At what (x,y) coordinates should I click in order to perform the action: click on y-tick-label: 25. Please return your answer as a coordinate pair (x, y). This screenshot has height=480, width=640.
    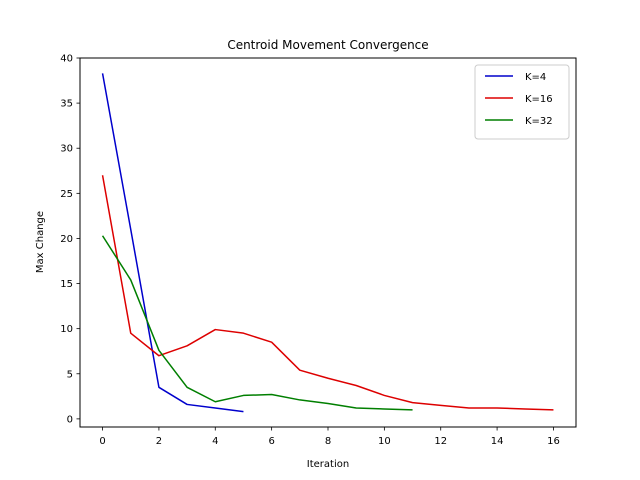
    Looking at the image, I should click on (66, 194).